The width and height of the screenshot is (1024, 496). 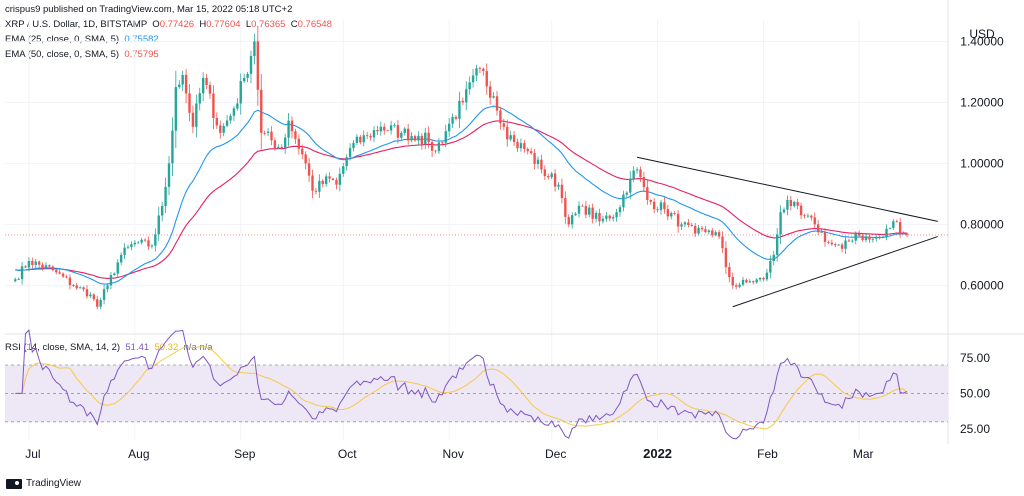 I want to click on ohlc-c-value: 0.76548, so click(x=314, y=24).